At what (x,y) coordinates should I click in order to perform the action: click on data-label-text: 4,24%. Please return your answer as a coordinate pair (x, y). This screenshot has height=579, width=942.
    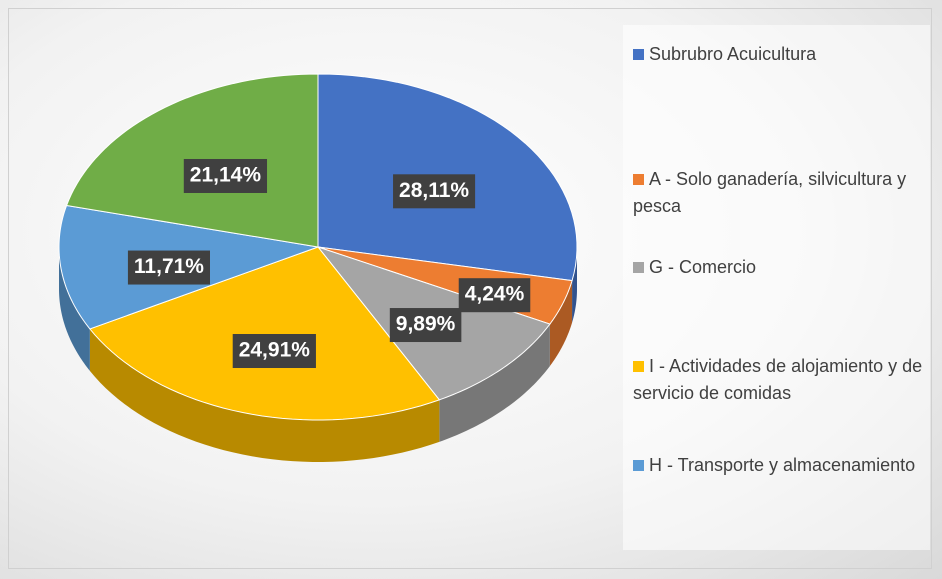
    Looking at the image, I should click on (495, 294).